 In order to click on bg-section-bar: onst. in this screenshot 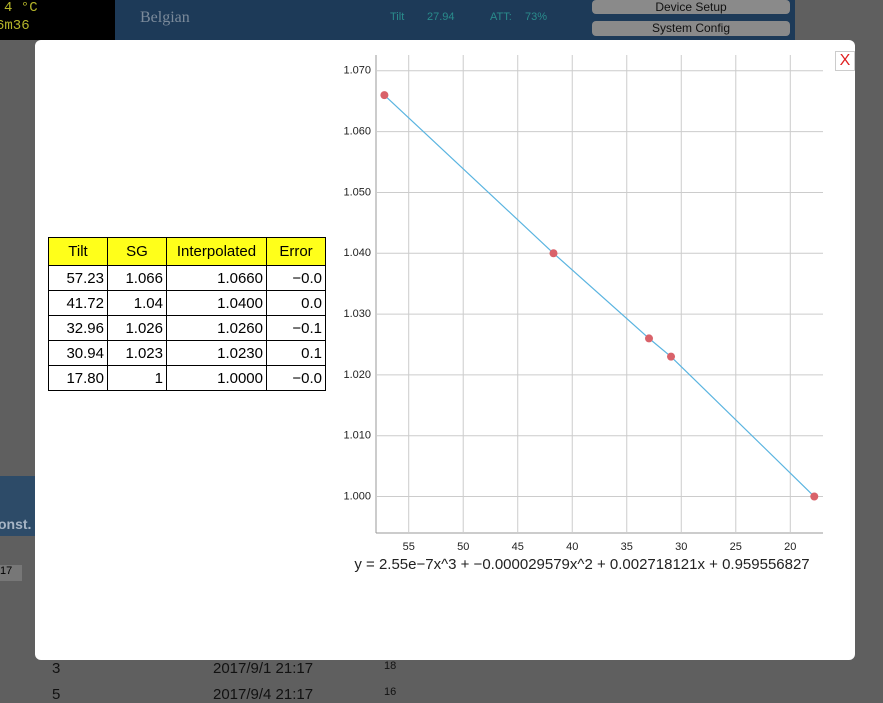, I will do `click(17, 506)`.